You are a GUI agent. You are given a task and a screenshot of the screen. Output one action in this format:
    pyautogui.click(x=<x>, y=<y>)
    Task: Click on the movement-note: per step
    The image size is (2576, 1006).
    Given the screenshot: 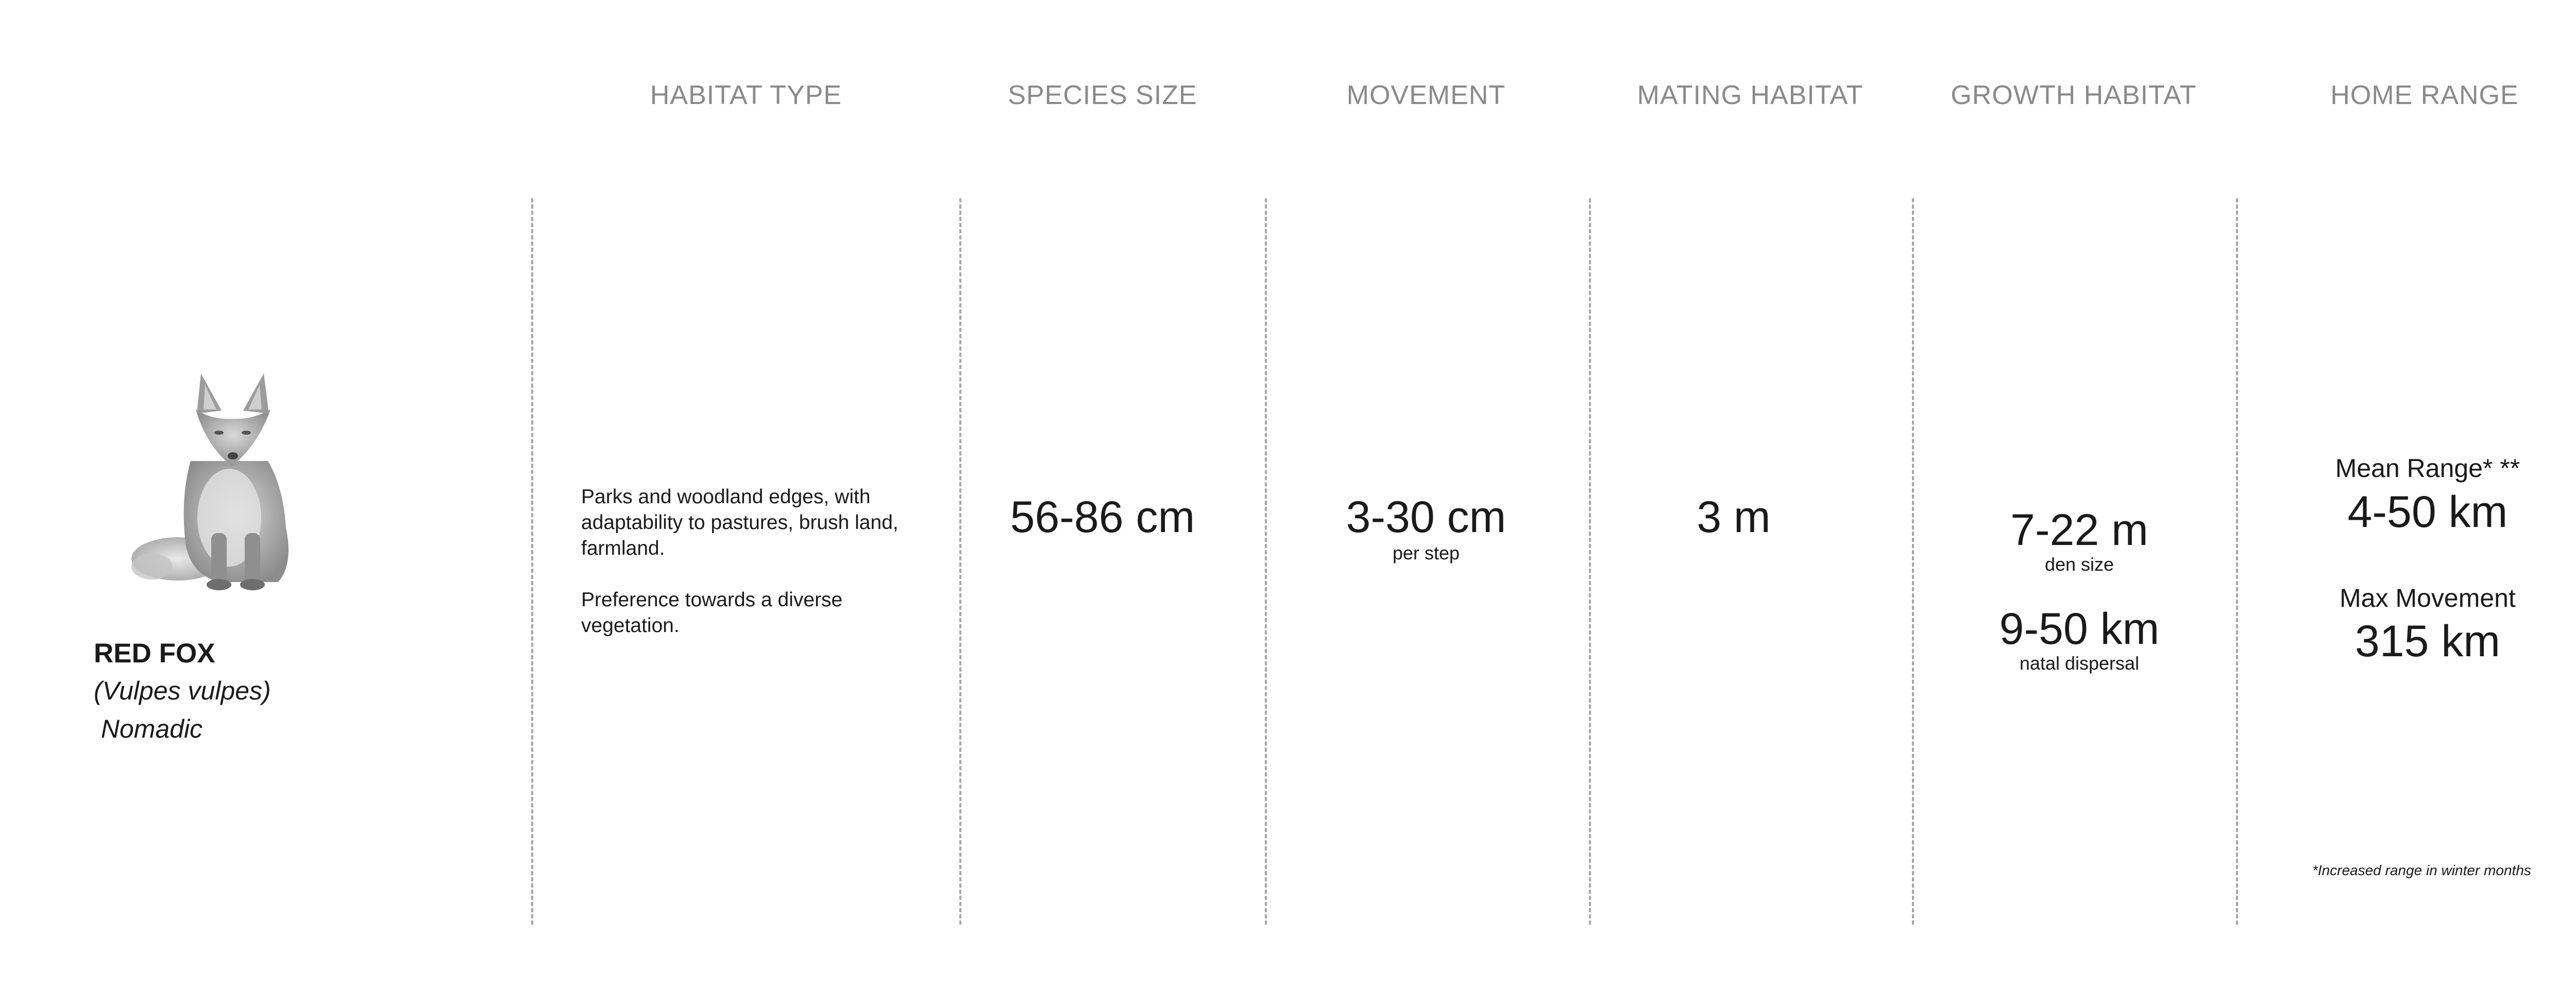 What is the action you would take?
    pyautogui.click(x=1426, y=553)
    